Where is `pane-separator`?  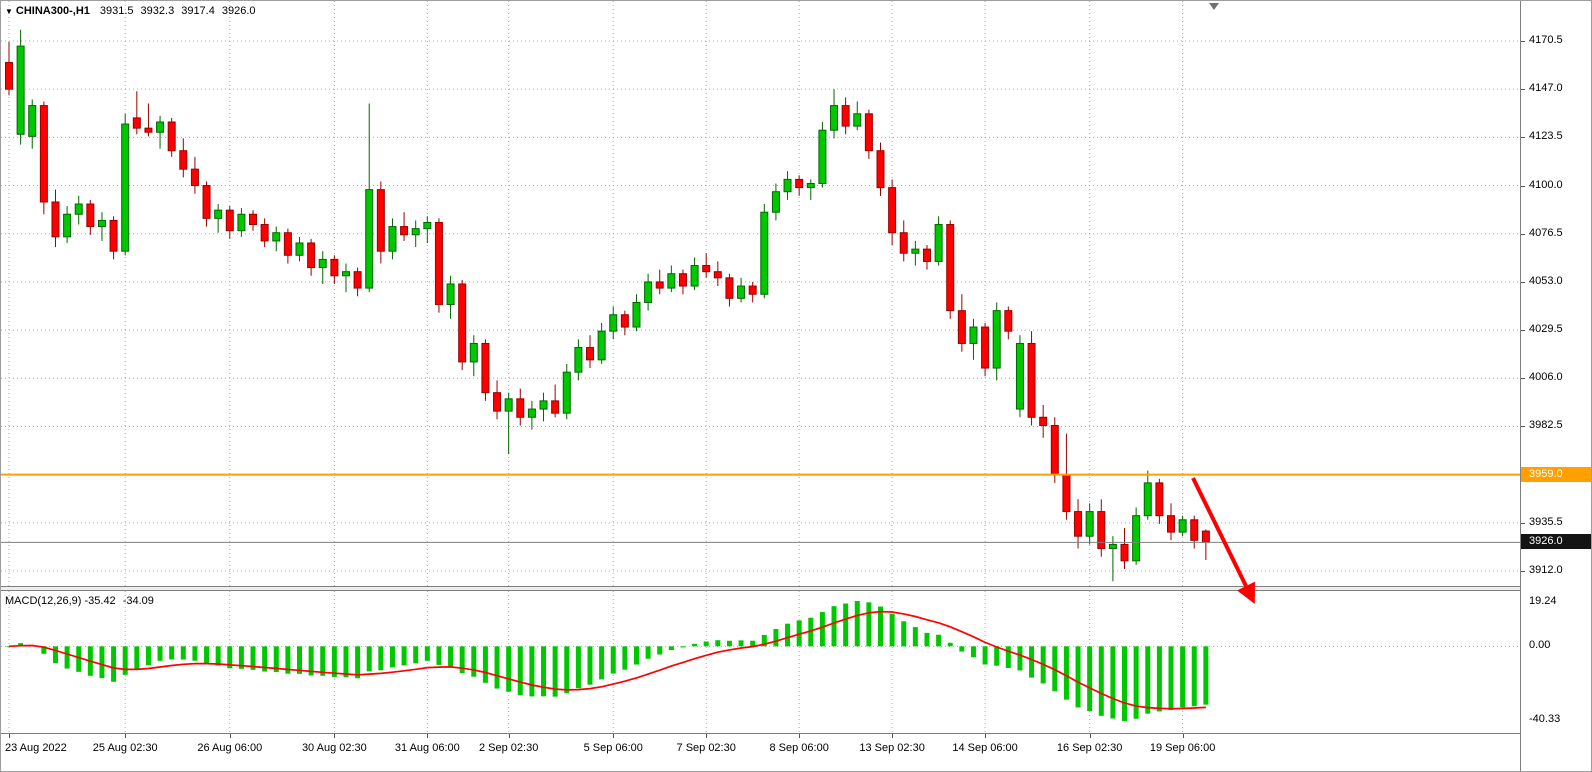 pane-separator is located at coordinates (760, 588).